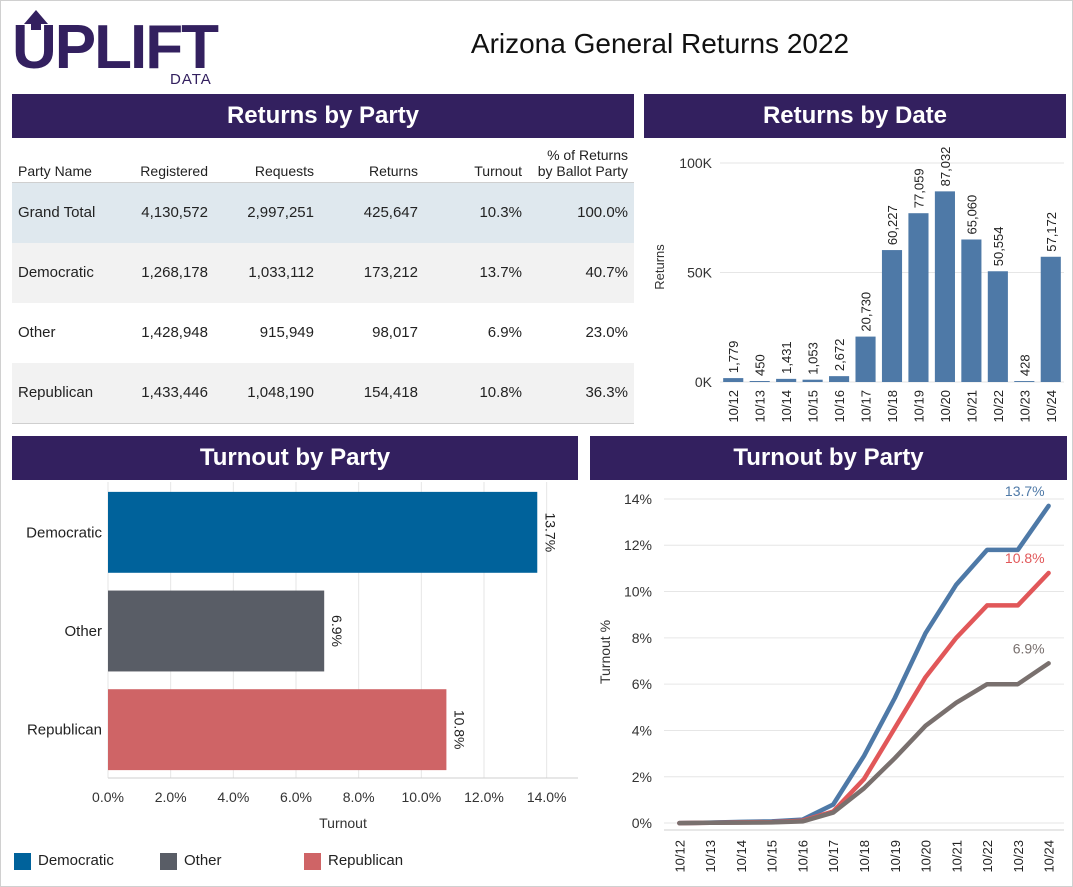  What do you see at coordinates (366, 860) in the screenshot?
I see `legend-label: Republican` at bounding box center [366, 860].